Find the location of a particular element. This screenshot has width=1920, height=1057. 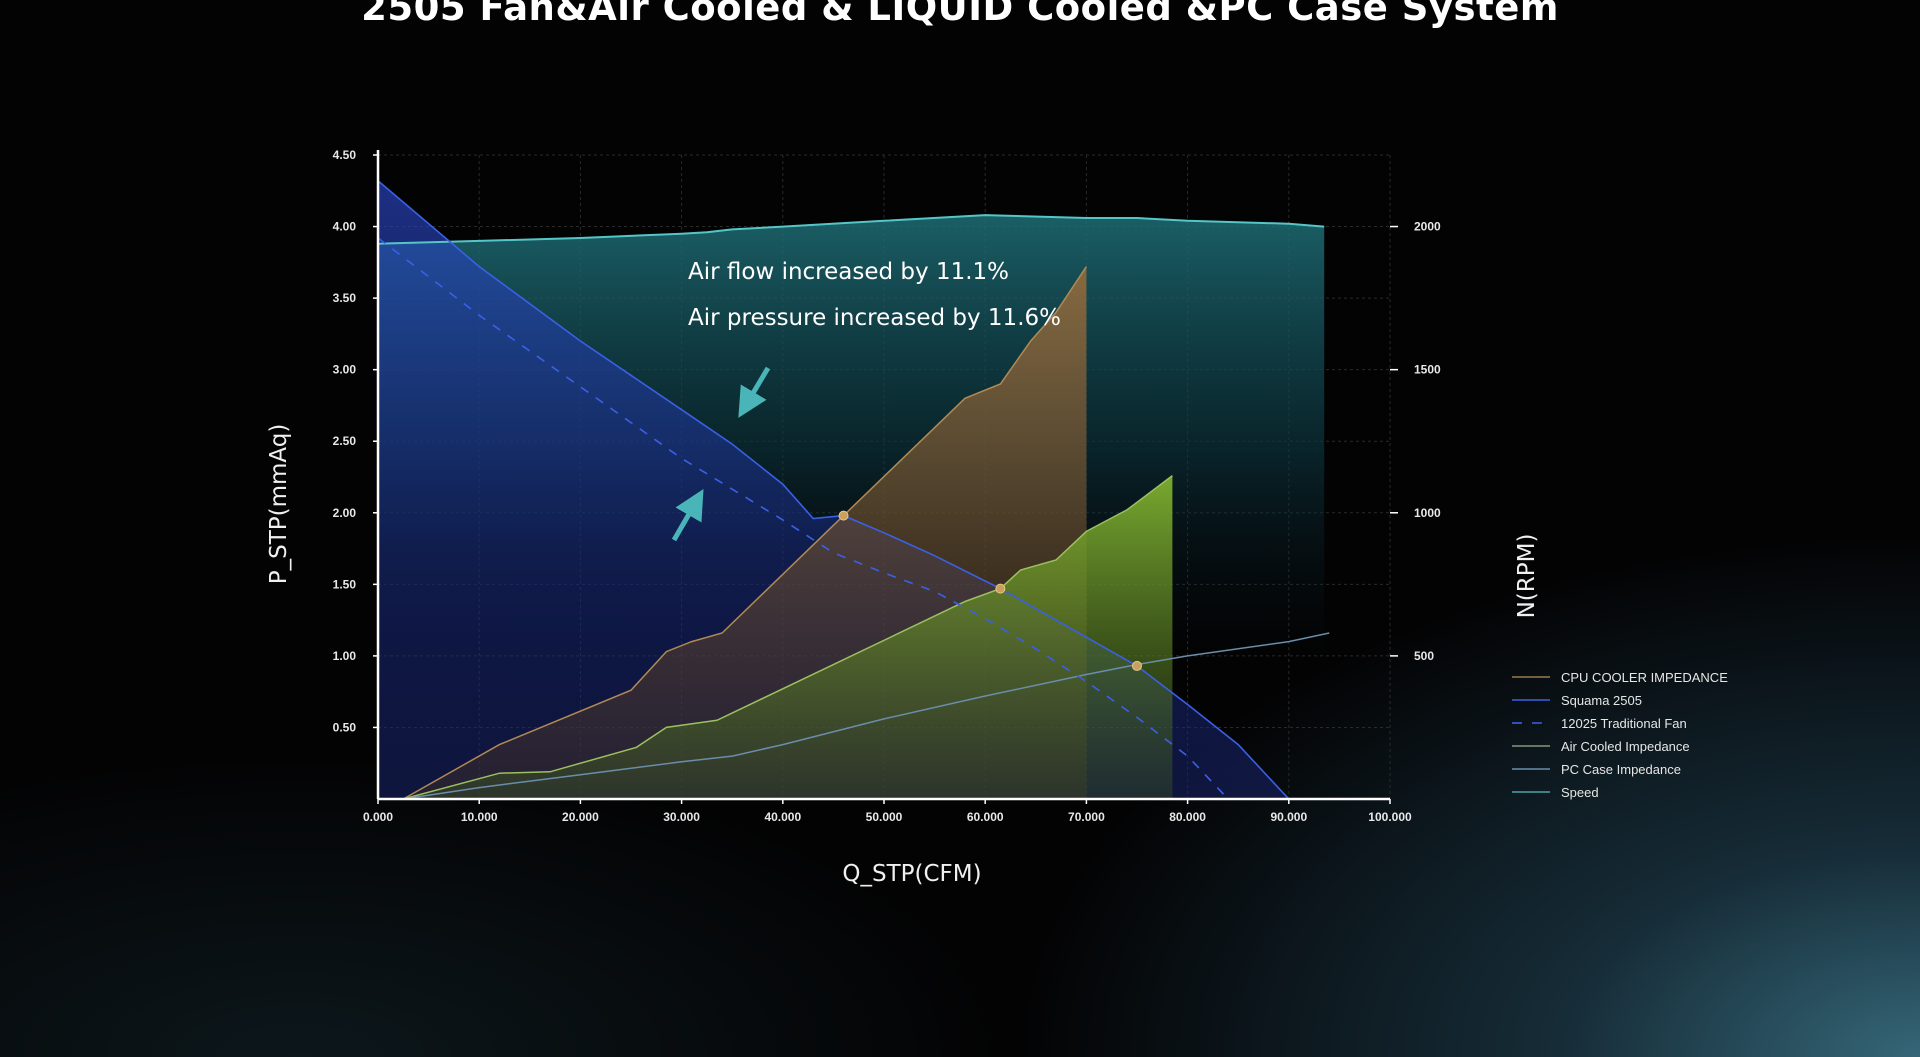

x-tick-label: 80.000 is located at coordinates (1187, 817).